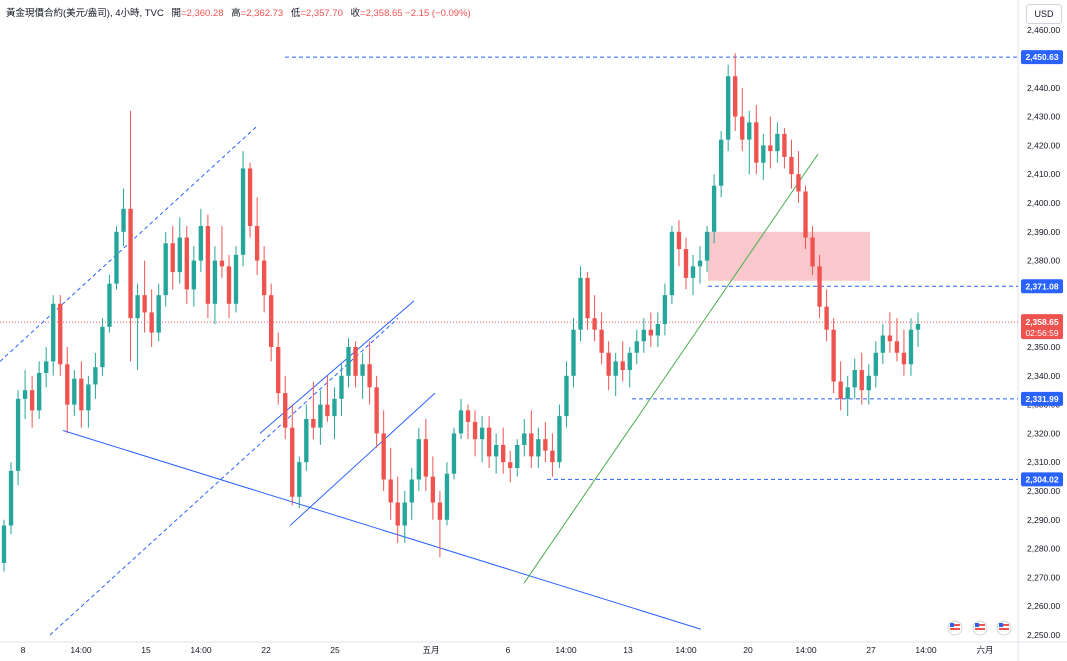  Describe the element at coordinates (355, 13) in the screenshot. I see `close-label: 收` at that location.